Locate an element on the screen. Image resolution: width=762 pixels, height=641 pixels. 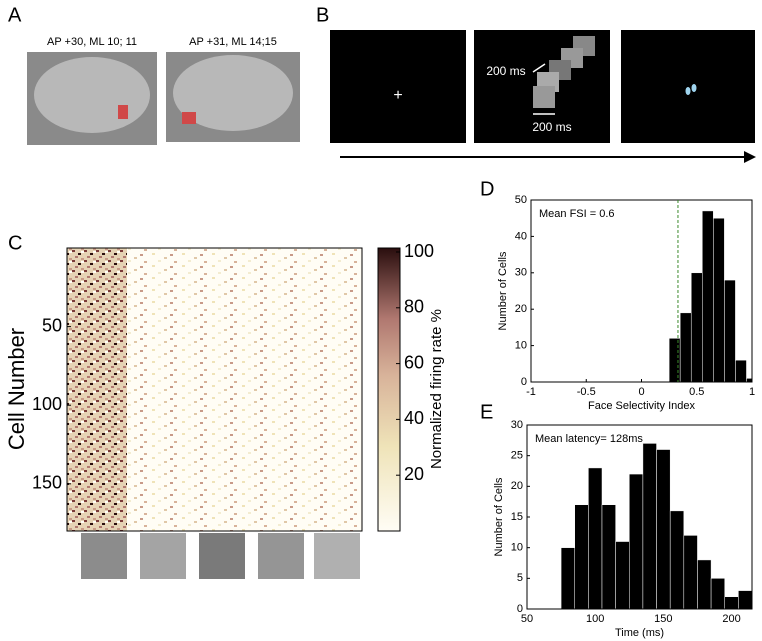
fixation: + is located at coordinates (397, 95).